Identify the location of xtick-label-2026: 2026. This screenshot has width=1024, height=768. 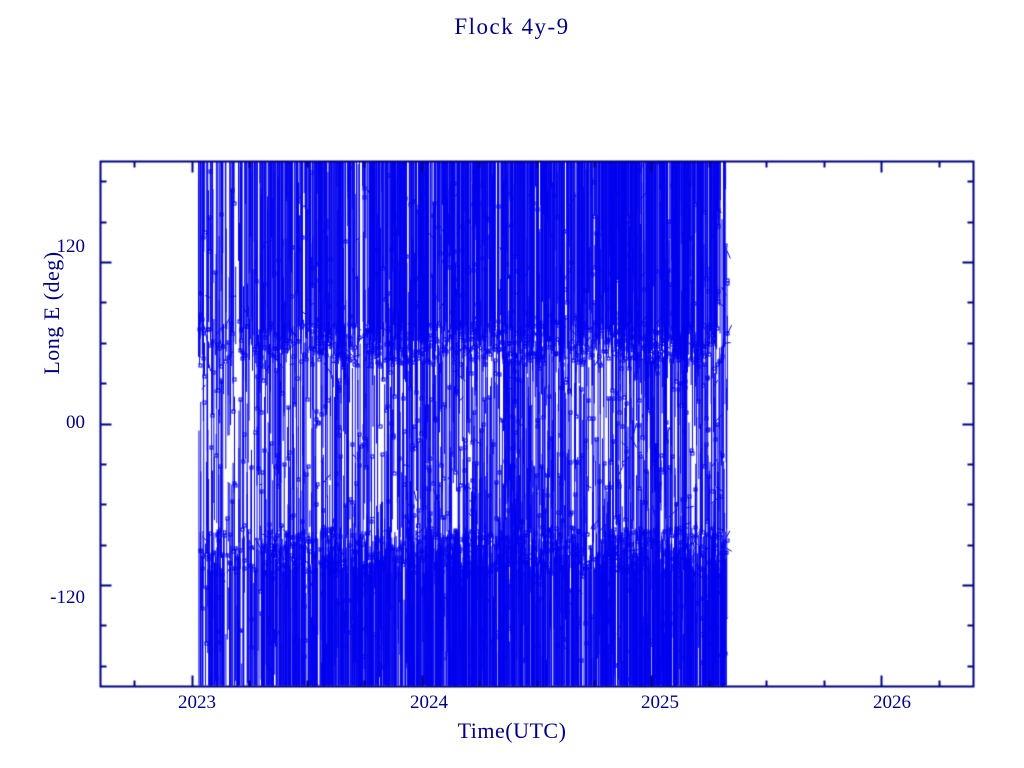
(892, 702).